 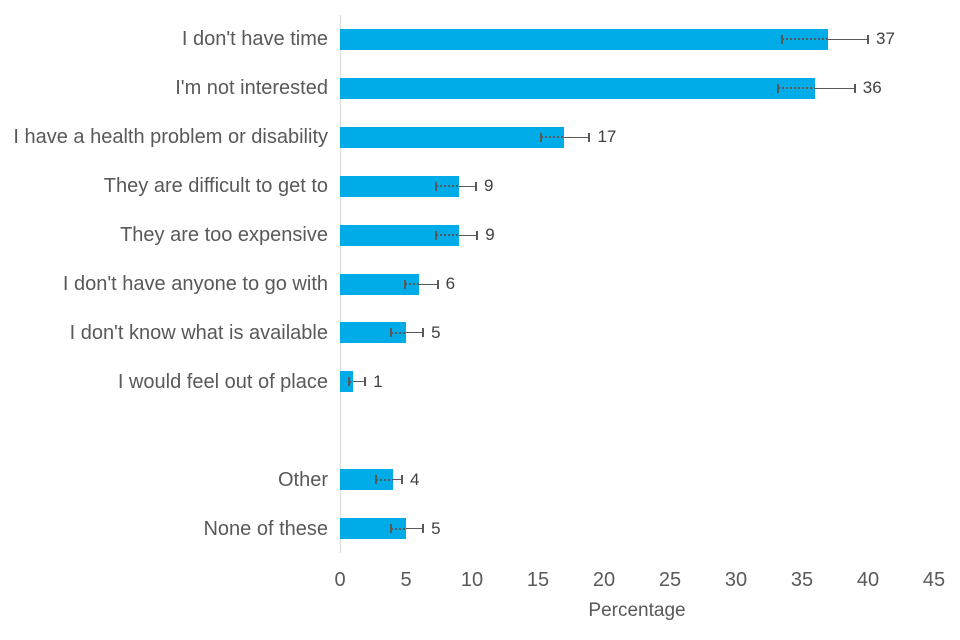 What do you see at coordinates (607, 137) in the screenshot?
I see `value-label: 17` at bounding box center [607, 137].